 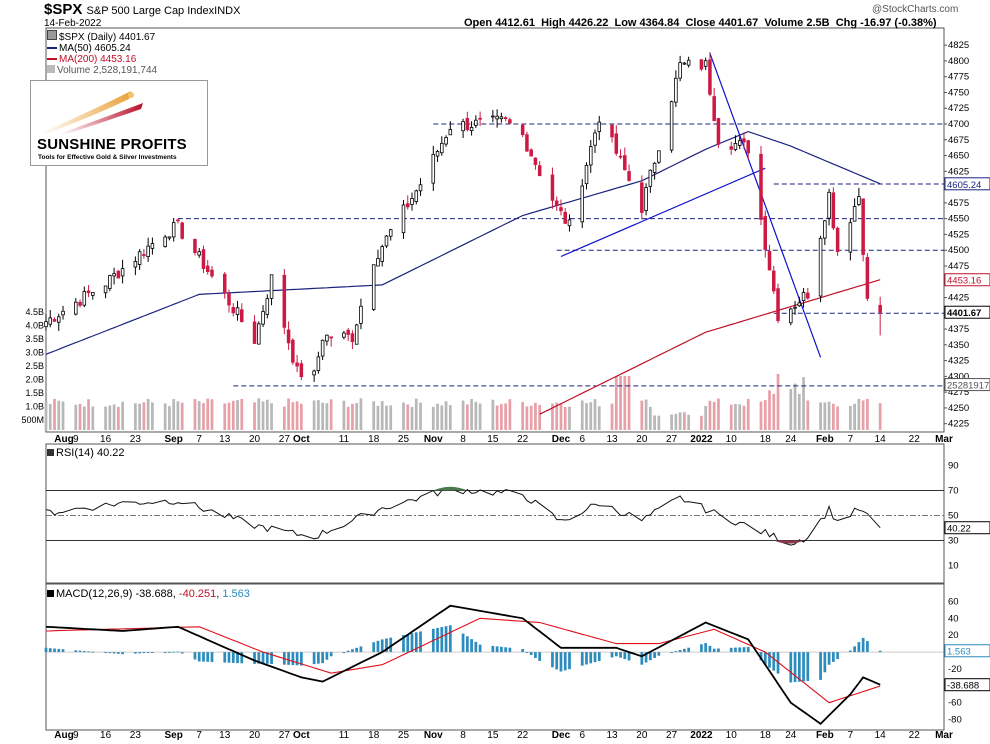 I want to click on x-tick-label: 24, so click(x=791, y=735).